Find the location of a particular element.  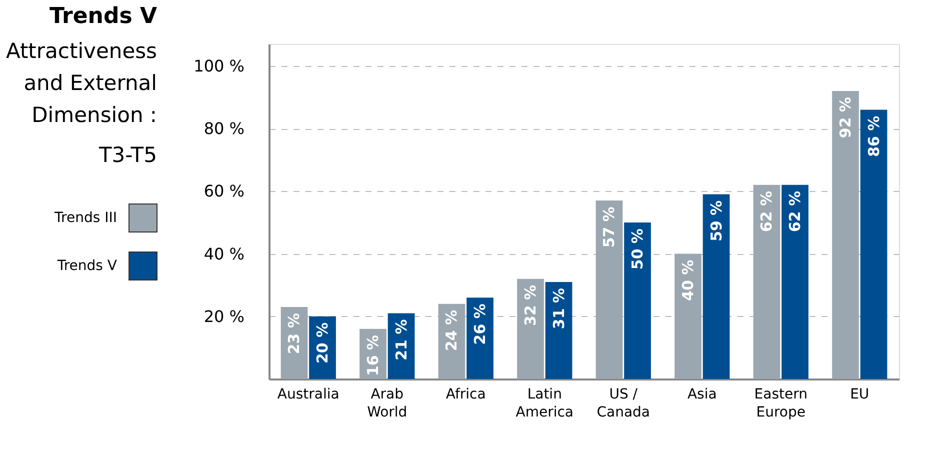

data-label: 57 % is located at coordinates (609, 227).